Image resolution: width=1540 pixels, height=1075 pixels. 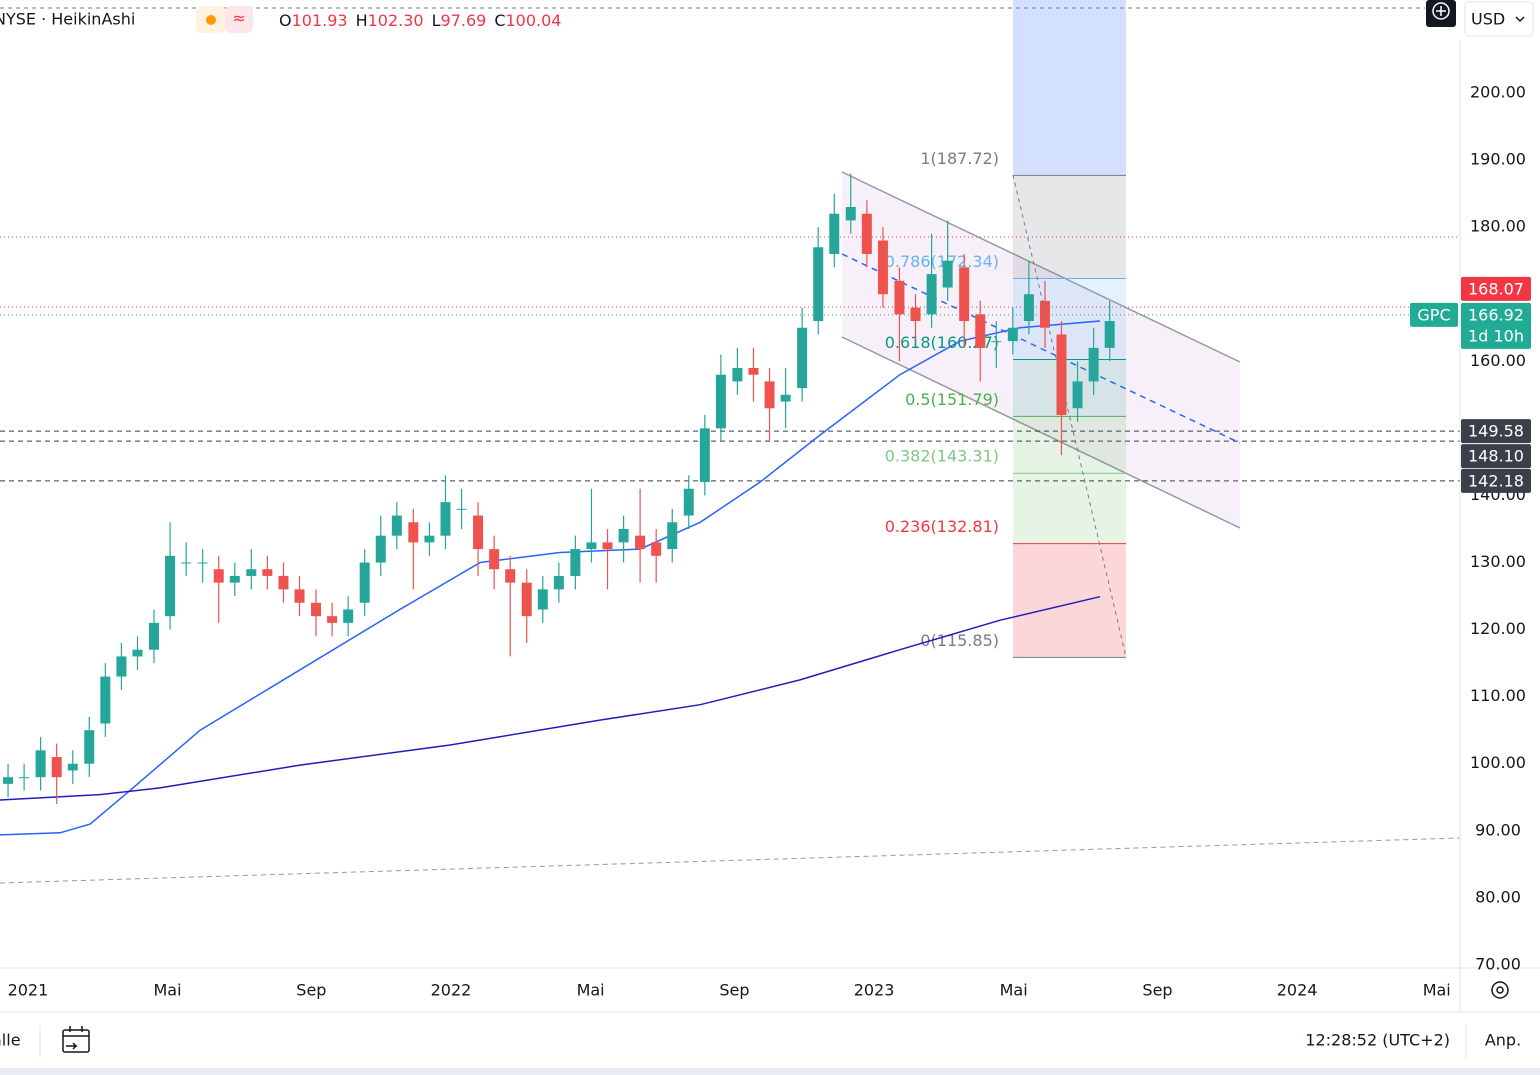 I want to click on x-tick-label: 2024, so click(x=1297, y=990).